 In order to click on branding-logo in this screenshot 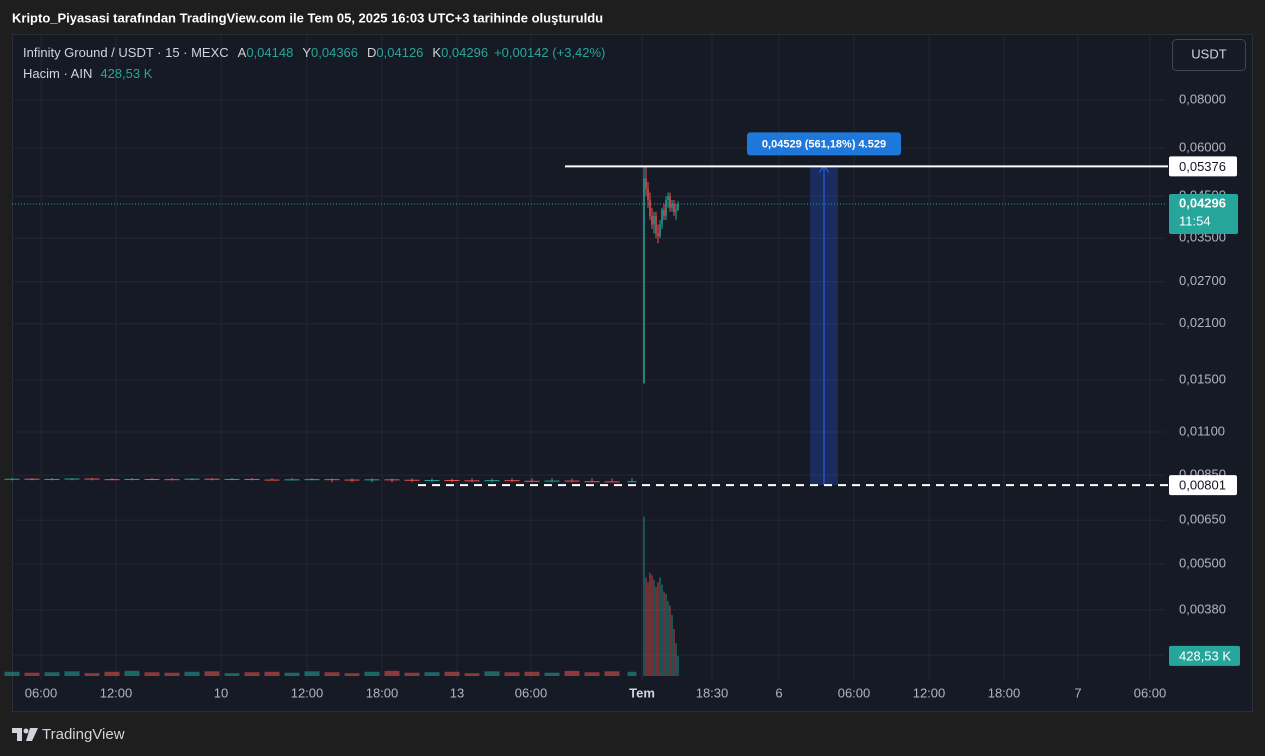, I will do `click(25, 734)`.